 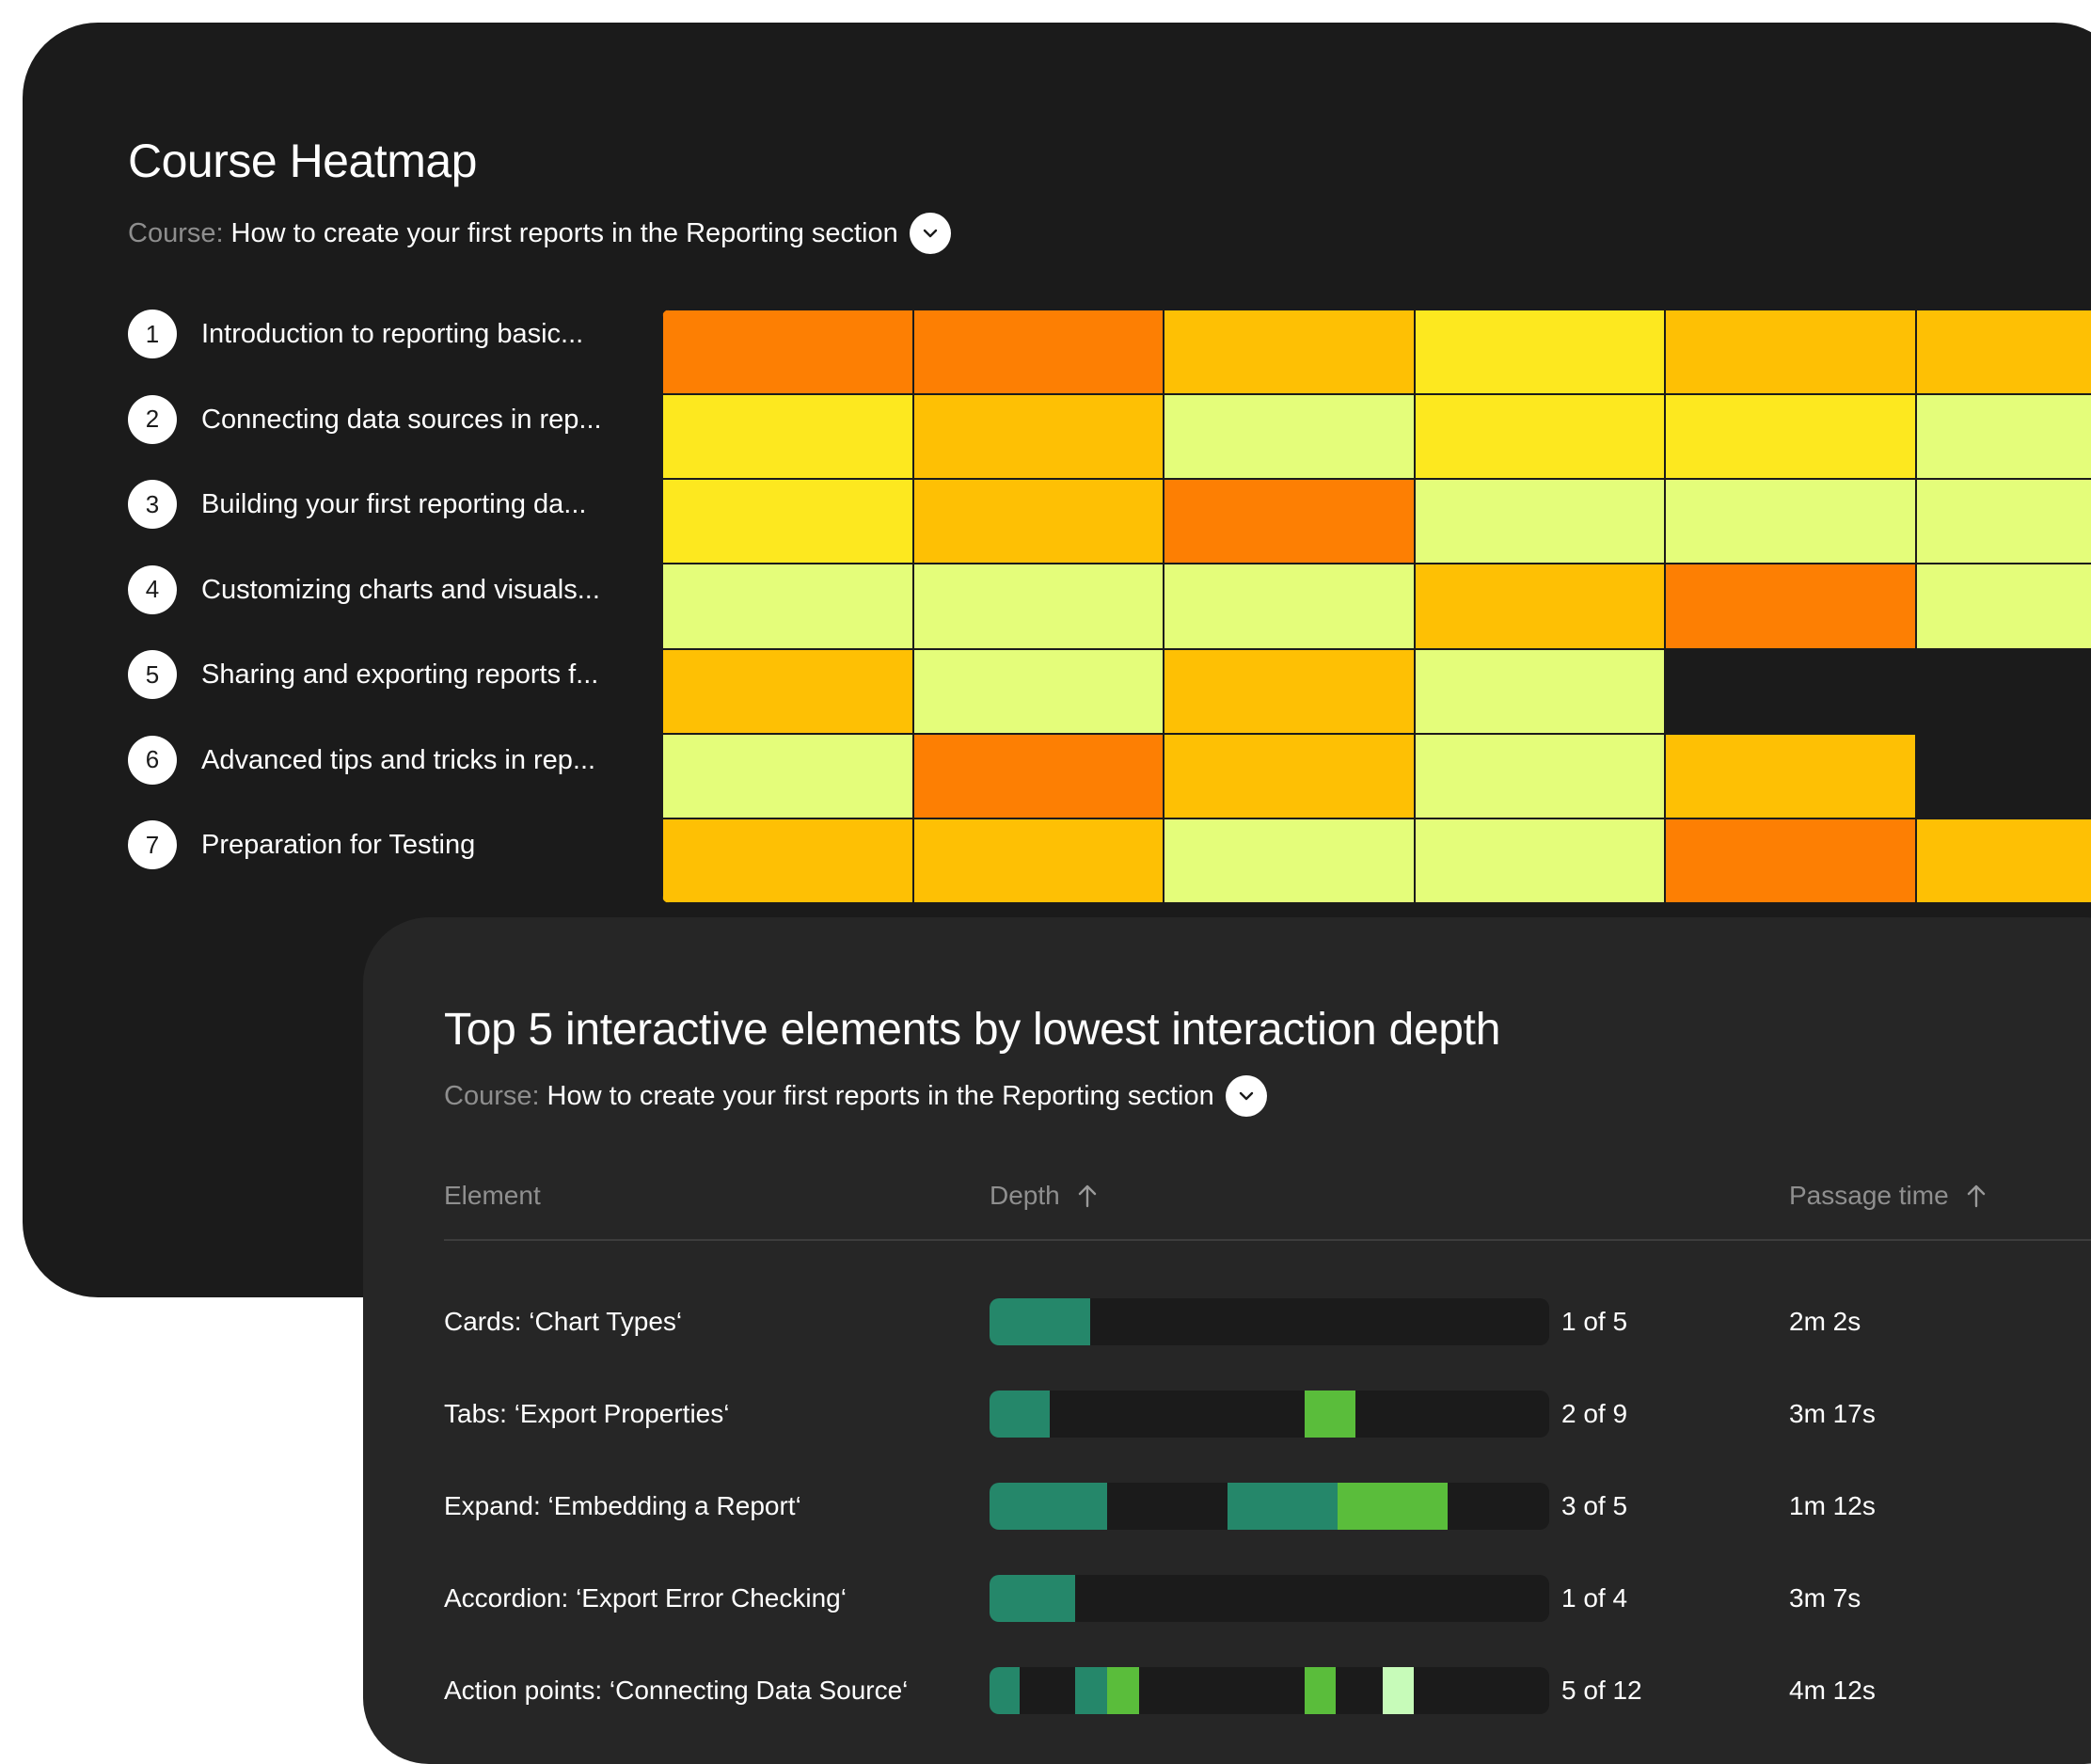 What do you see at coordinates (153, 589) in the screenshot?
I see `lesson-number: 4` at bounding box center [153, 589].